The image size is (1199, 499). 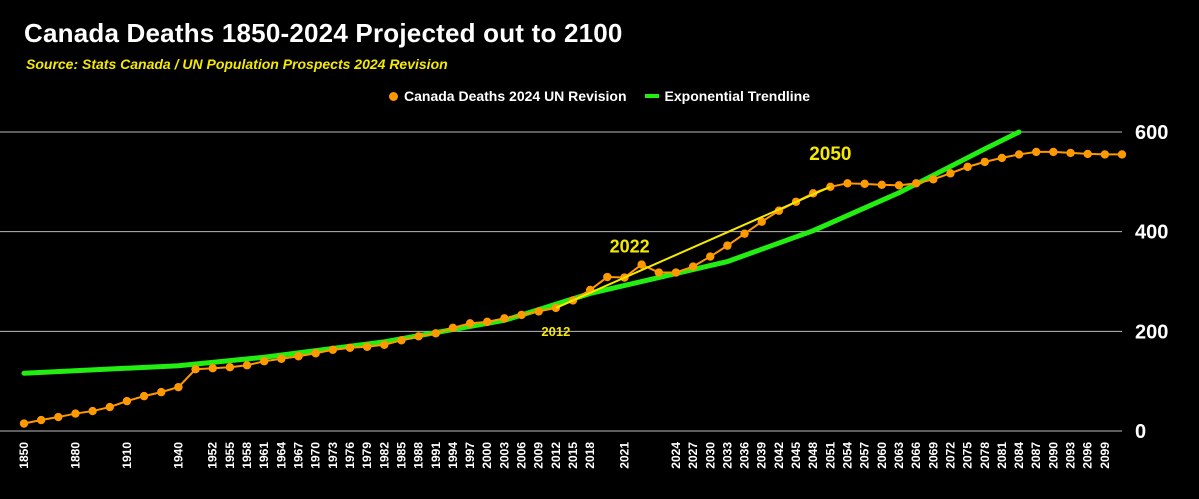 What do you see at coordinates (350, 455) in the screenshot?
I see `x-tick-label: 1976` at bounding box center [350, 455].